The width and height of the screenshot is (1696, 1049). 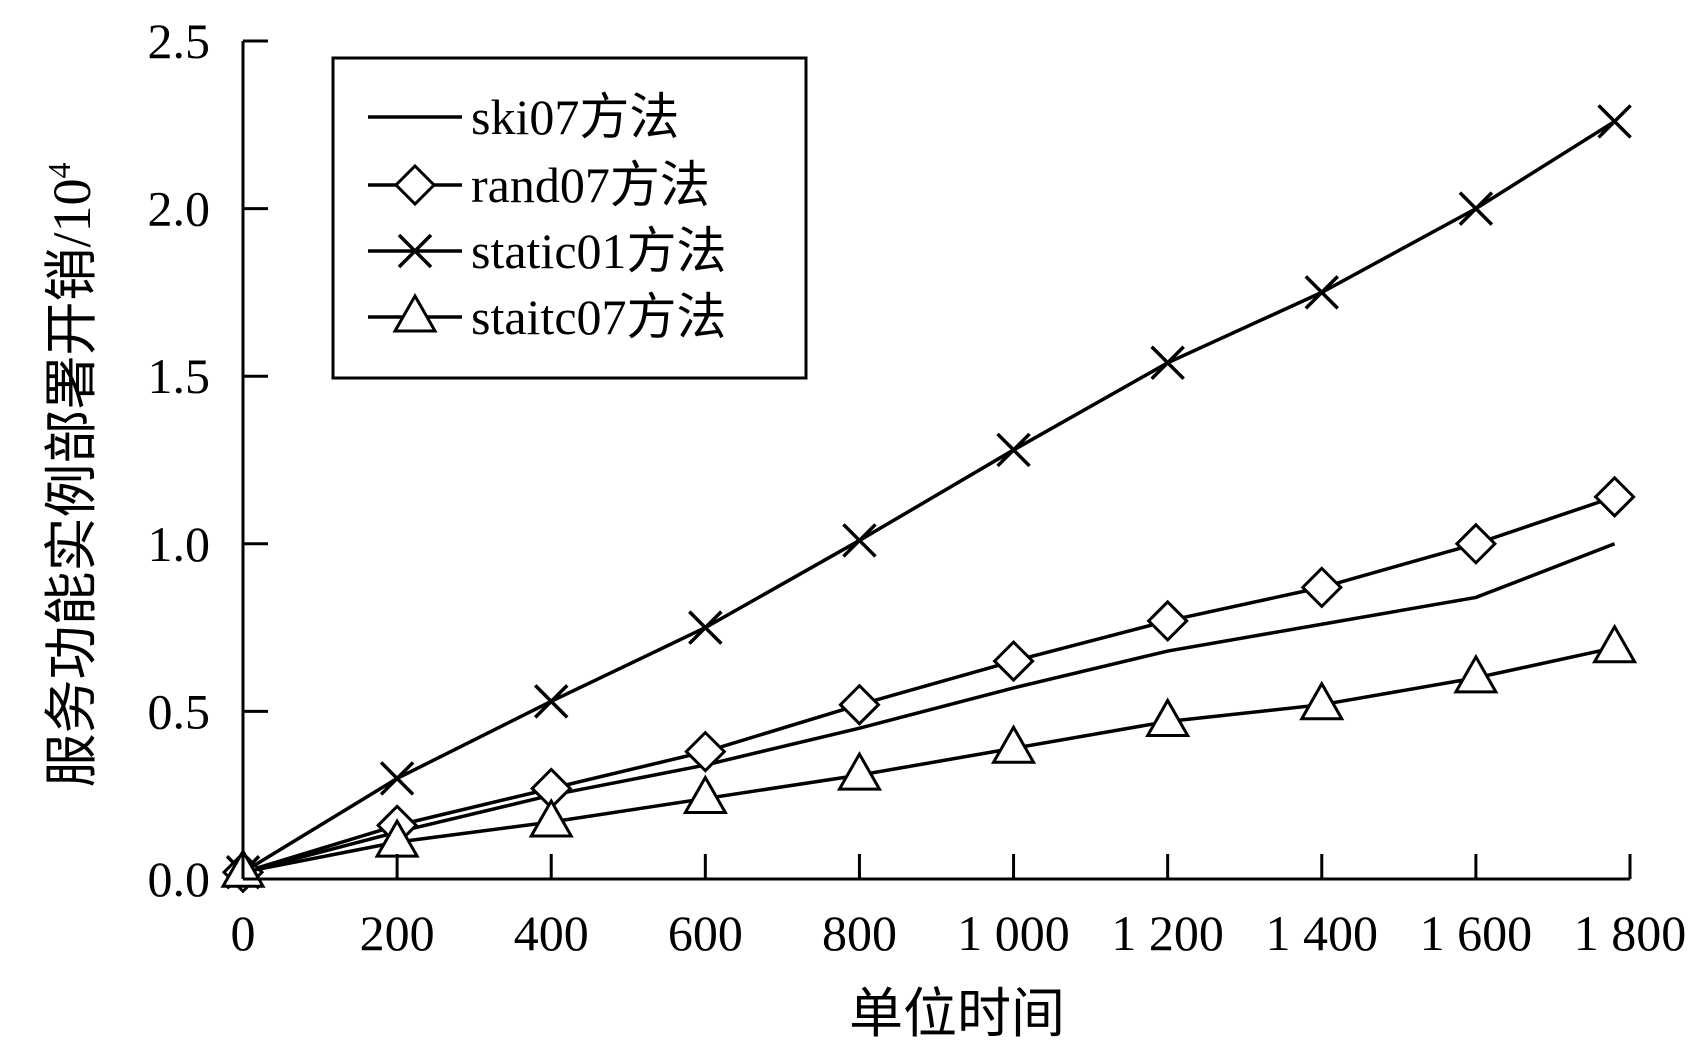 I want to click on legend-label: rand07方法, so click(x=590, y=185).